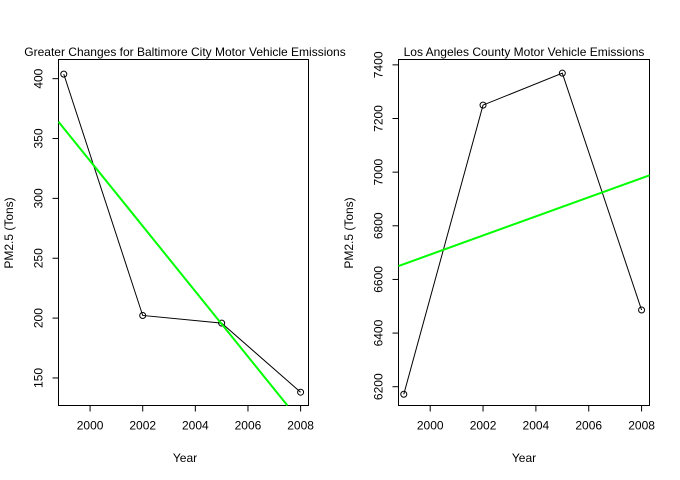 The width and height of the screenshot is (680, 480). What do you see at coordinates (379, 171) in the screenshot?
I see `y-tick-label: 7000` at bounding box center [379, 171].